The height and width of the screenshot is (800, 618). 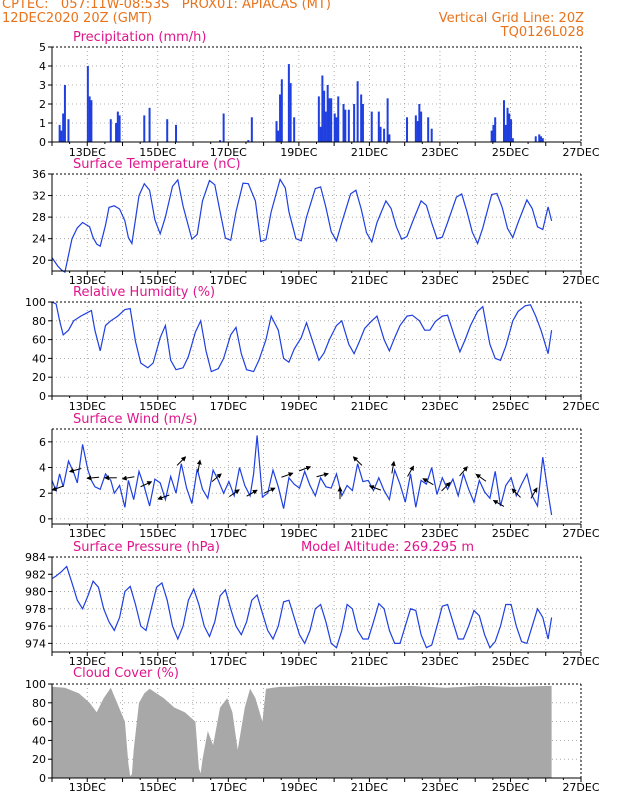 I want to click on x-tick-label: 21DEC, so click(x=369, y=406).